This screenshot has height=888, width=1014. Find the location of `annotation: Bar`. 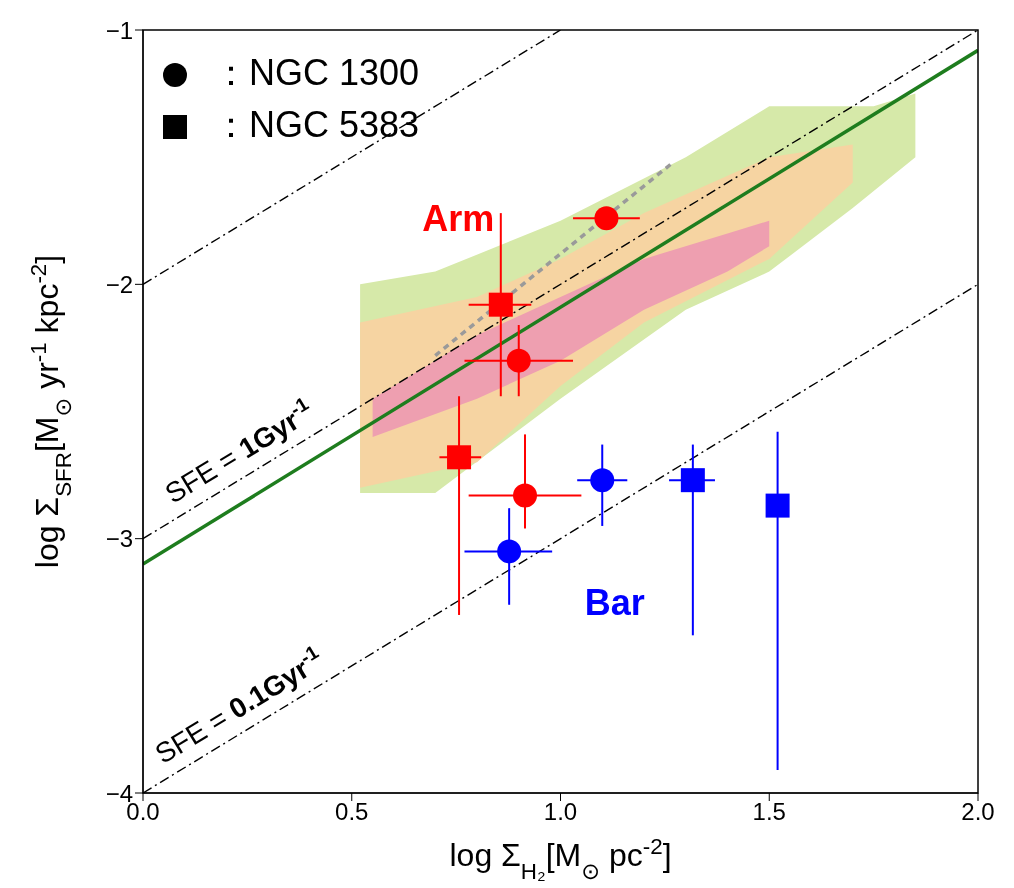

annotation: Bar is located at coordinates (614, 602).